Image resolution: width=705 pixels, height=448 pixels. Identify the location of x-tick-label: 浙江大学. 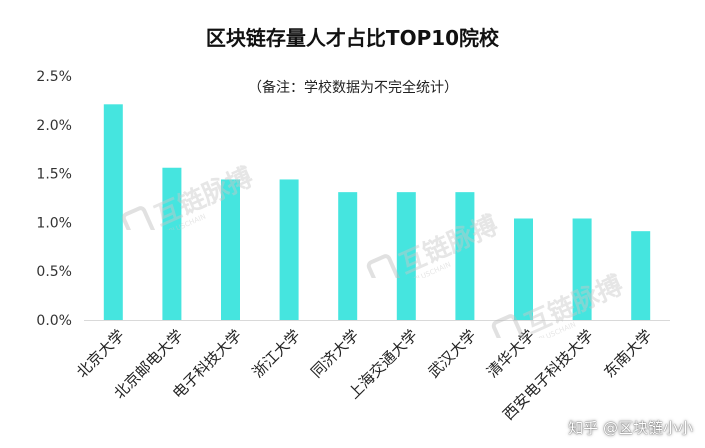
(276, 353).